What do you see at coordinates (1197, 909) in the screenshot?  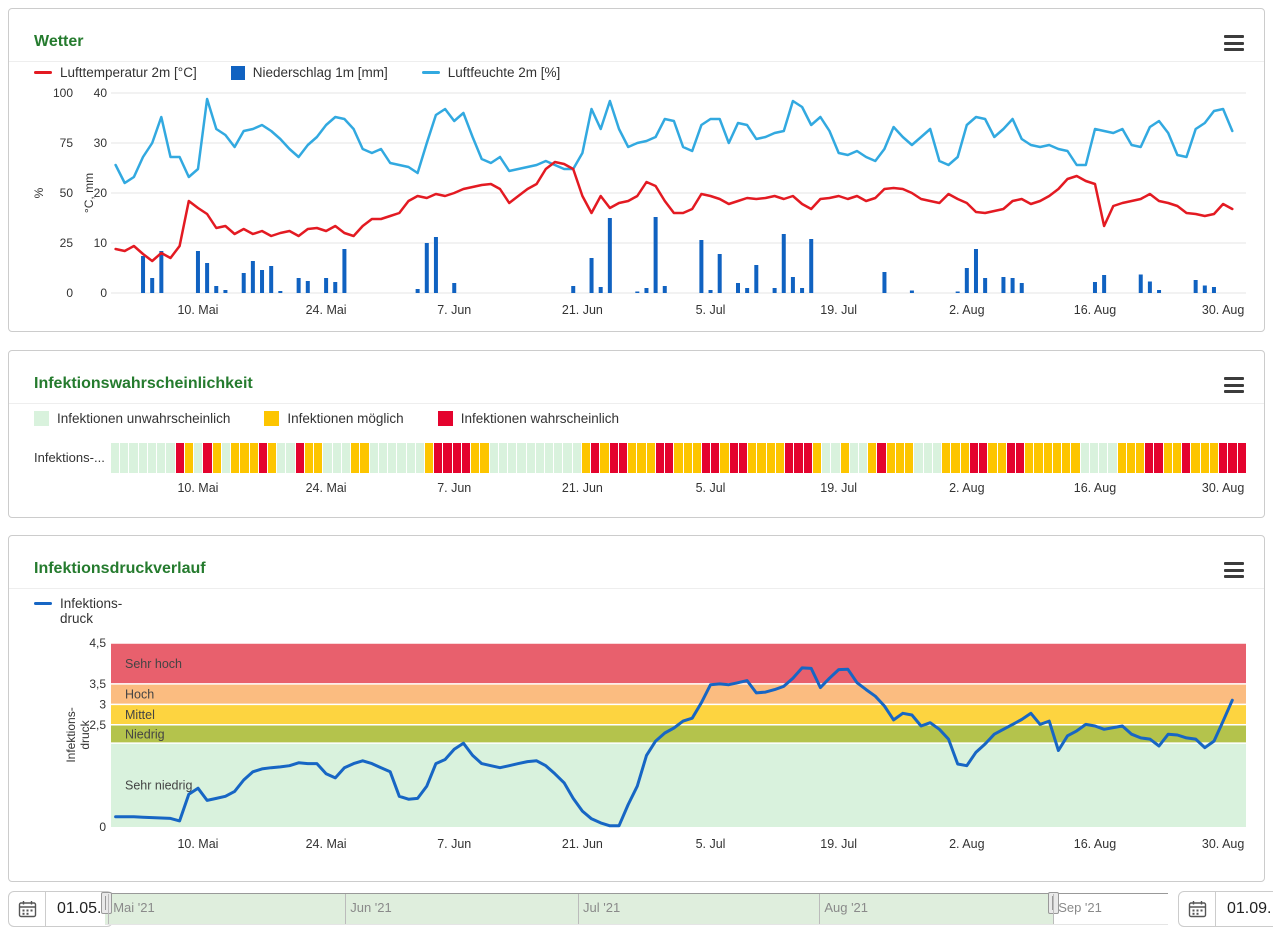 I see `calendar-icon` at bounding box center [1197, 909].